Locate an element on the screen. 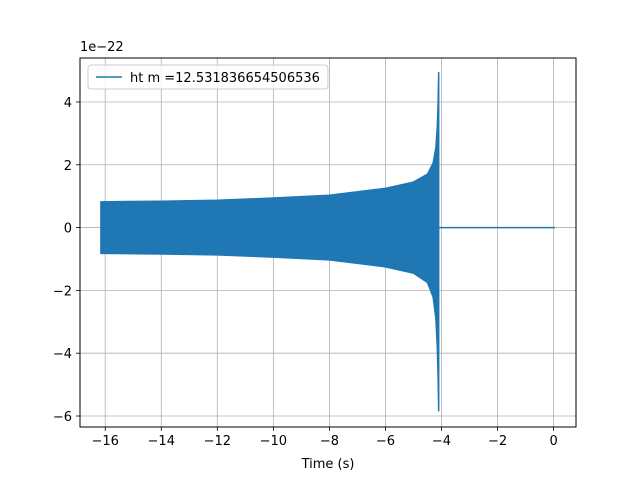 This screenshot has width=640, height=480. x-axis: −16 −14 −12 −10 −8 −6 −4 −2 0 is located at coordinates (325, 438).